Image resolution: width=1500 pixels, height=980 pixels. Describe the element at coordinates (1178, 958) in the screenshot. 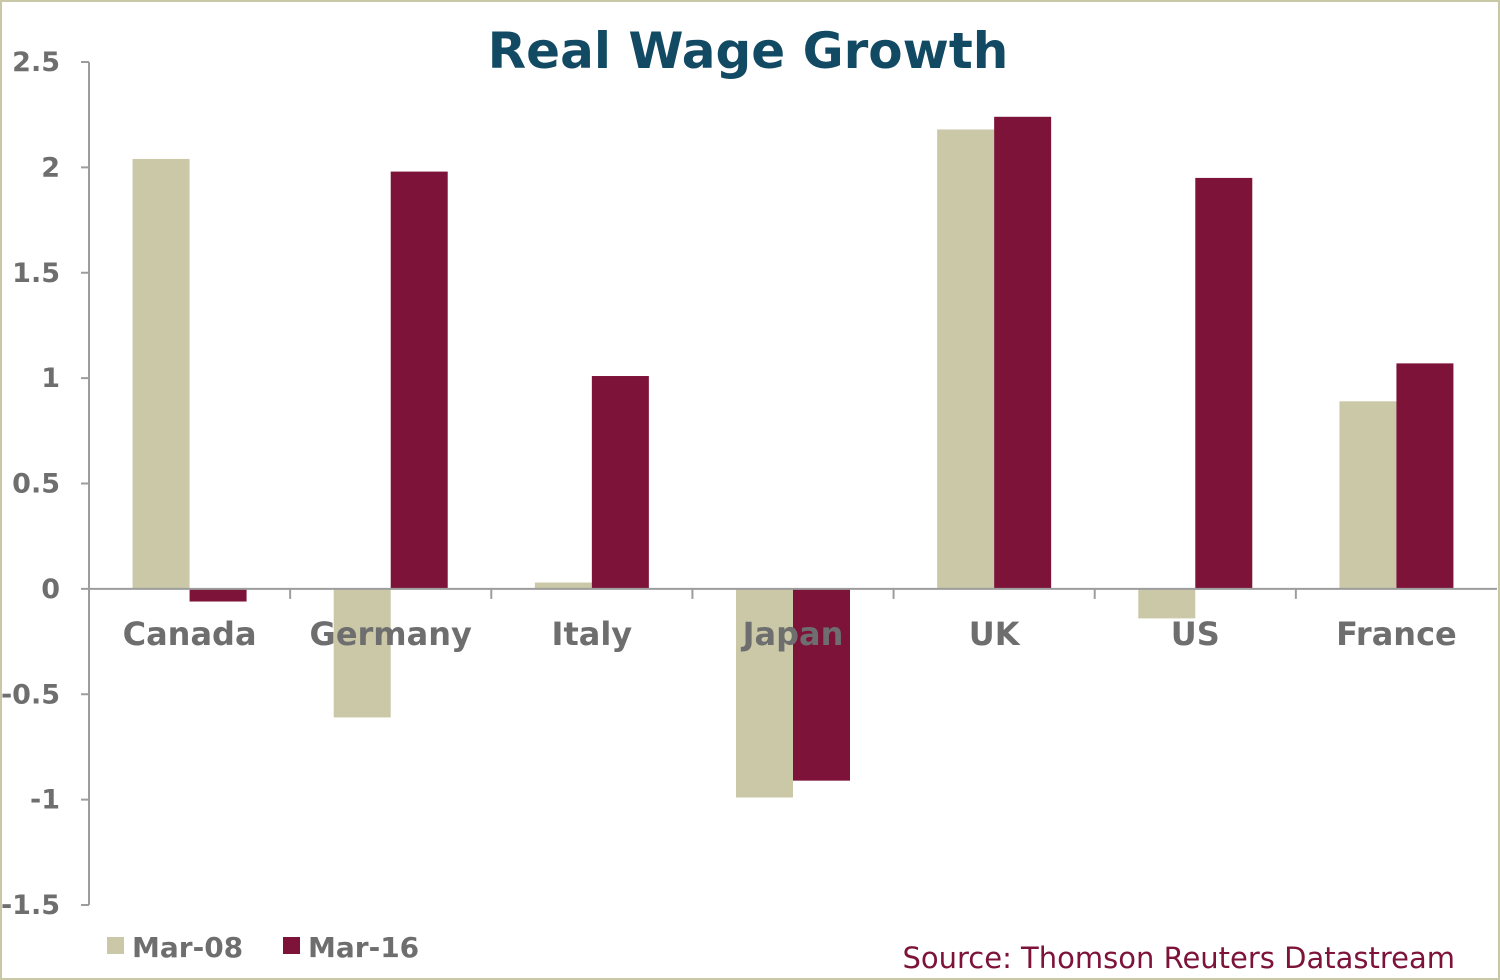

I see `source-note: Source: Thomson Reuters Datastream` at that location.